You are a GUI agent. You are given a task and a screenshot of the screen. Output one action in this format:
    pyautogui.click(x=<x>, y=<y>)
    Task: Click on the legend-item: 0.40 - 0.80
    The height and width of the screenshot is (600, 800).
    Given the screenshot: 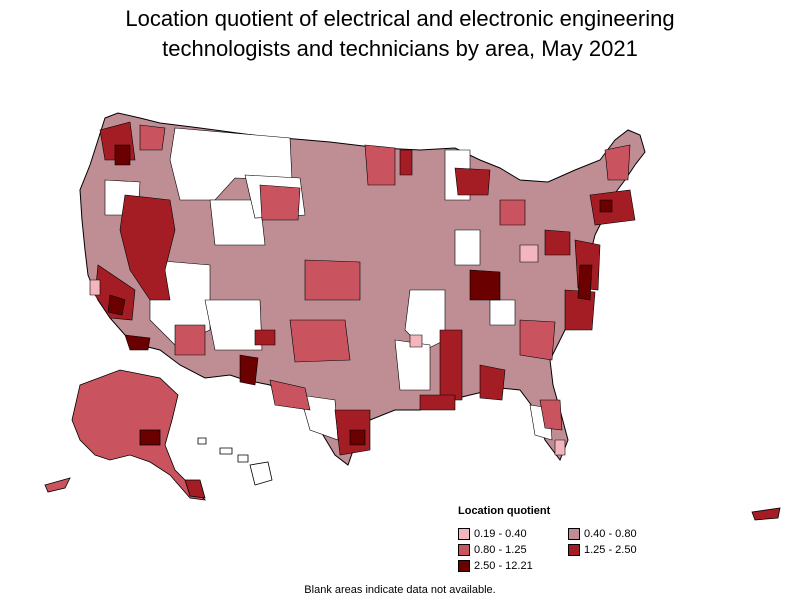 What is the action you would take?
    pyautogui.click(x=623, y=534)
    